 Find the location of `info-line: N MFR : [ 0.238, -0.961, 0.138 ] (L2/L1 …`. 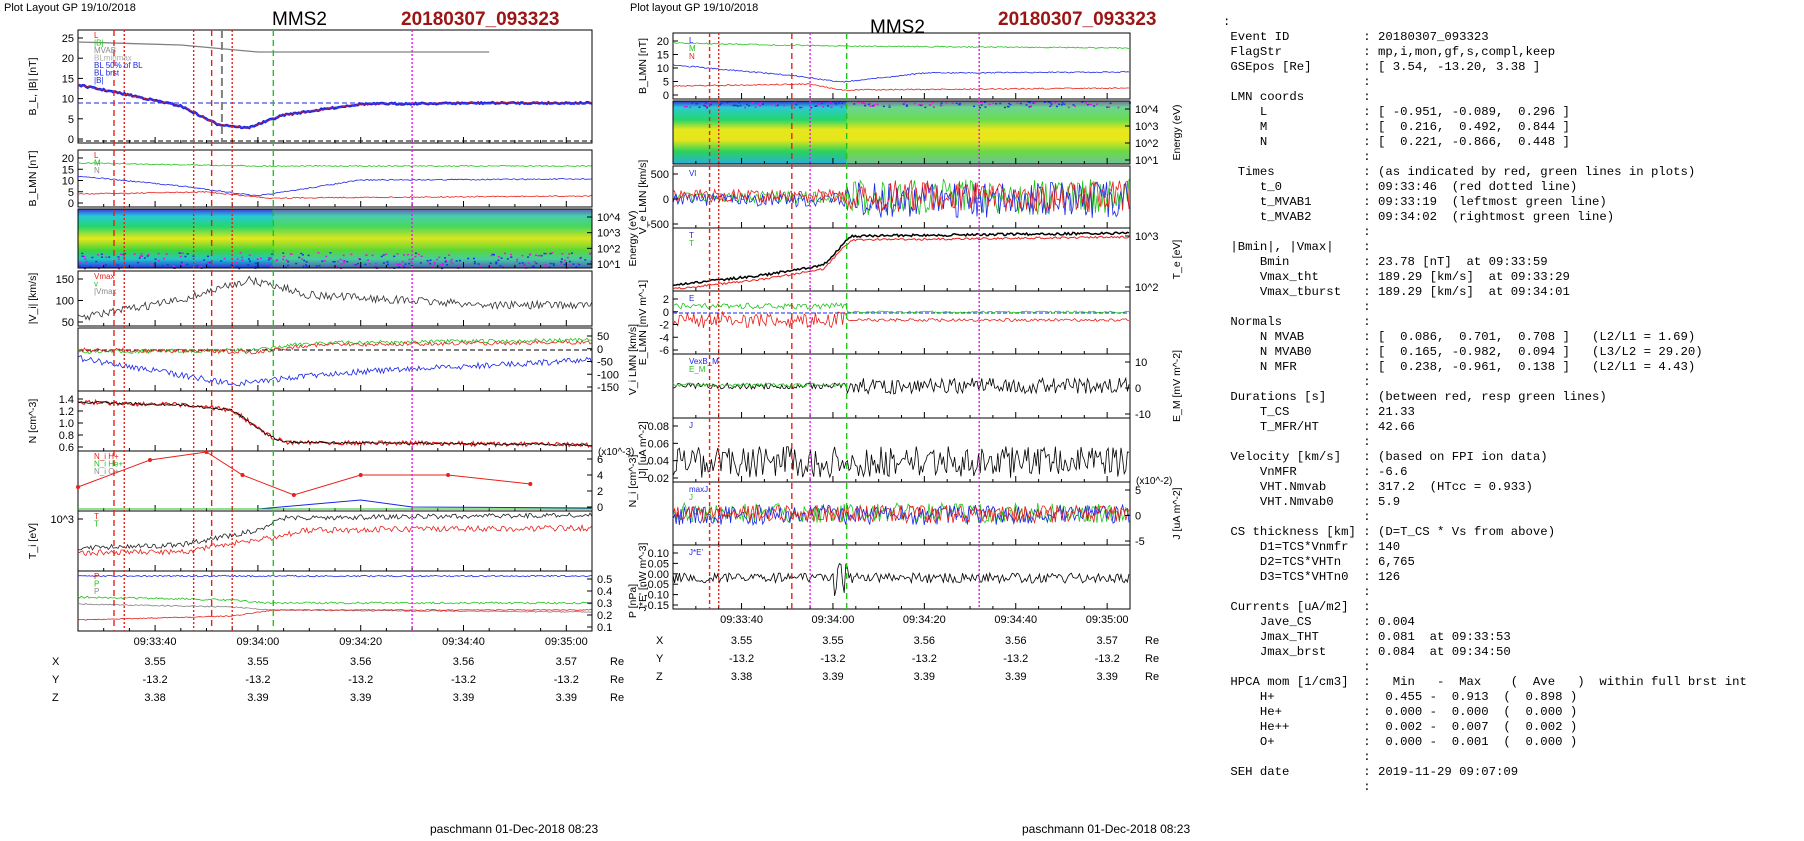

info-line: N MFR : [ 0.238, -0.961, 0.138 ] (L2/L1 … is located at coordinates (1459, 367).